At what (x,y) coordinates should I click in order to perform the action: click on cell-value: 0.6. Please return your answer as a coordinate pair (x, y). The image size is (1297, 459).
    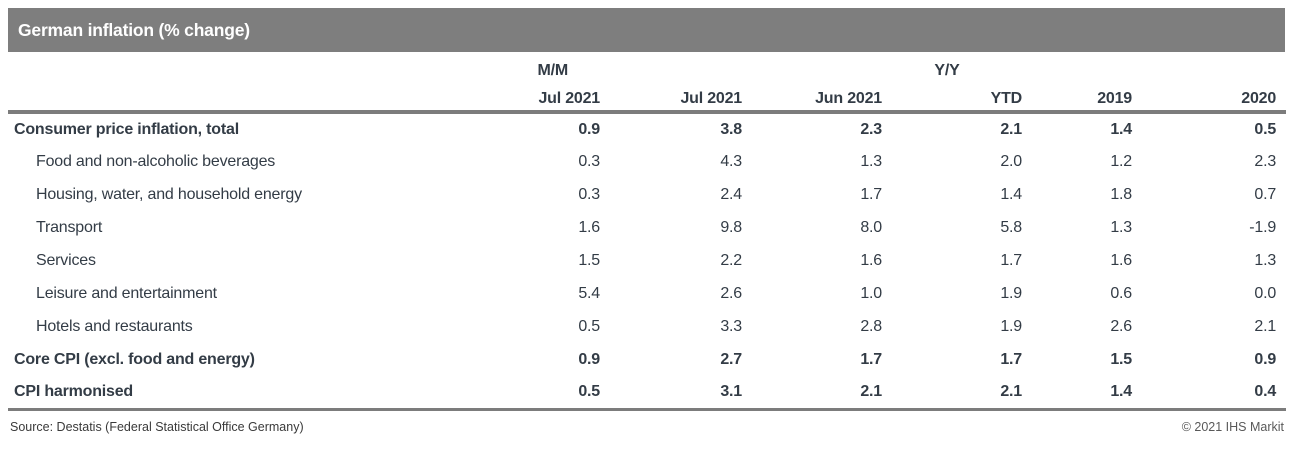
    Looking at the image, I should click on (1121, 293).